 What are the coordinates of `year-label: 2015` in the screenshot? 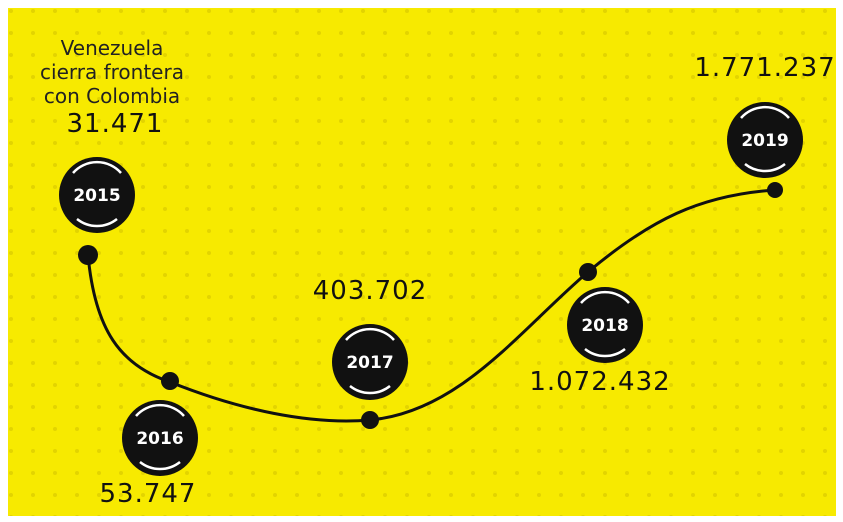 It's located at (96, 196).